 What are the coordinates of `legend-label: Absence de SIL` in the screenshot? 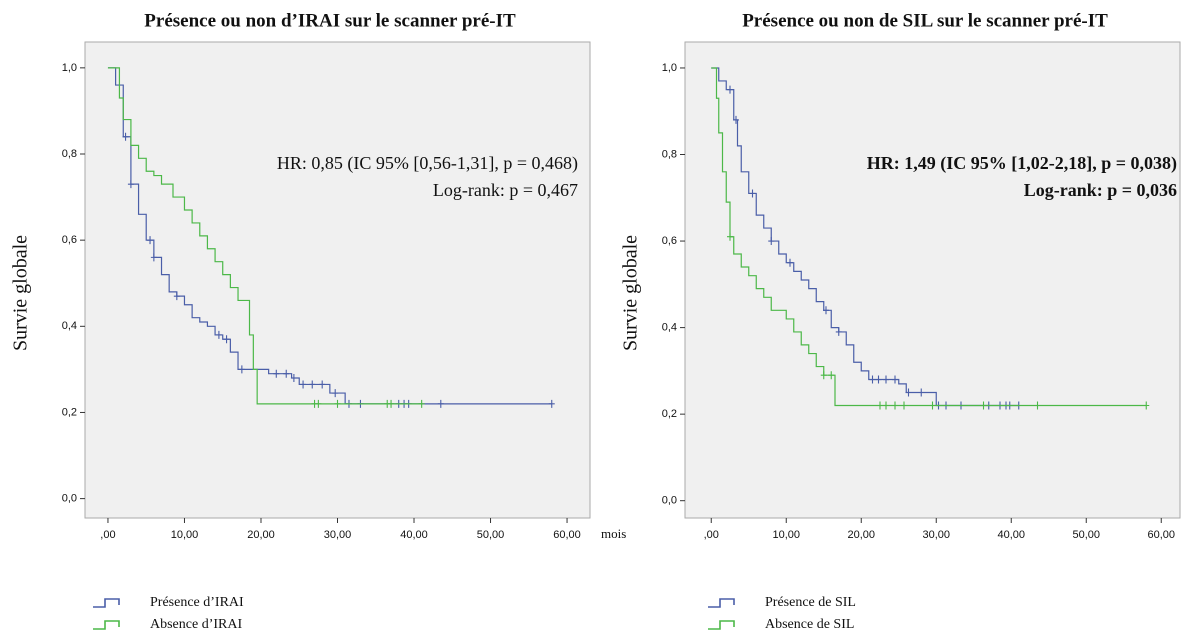 It's located at (809, 624).